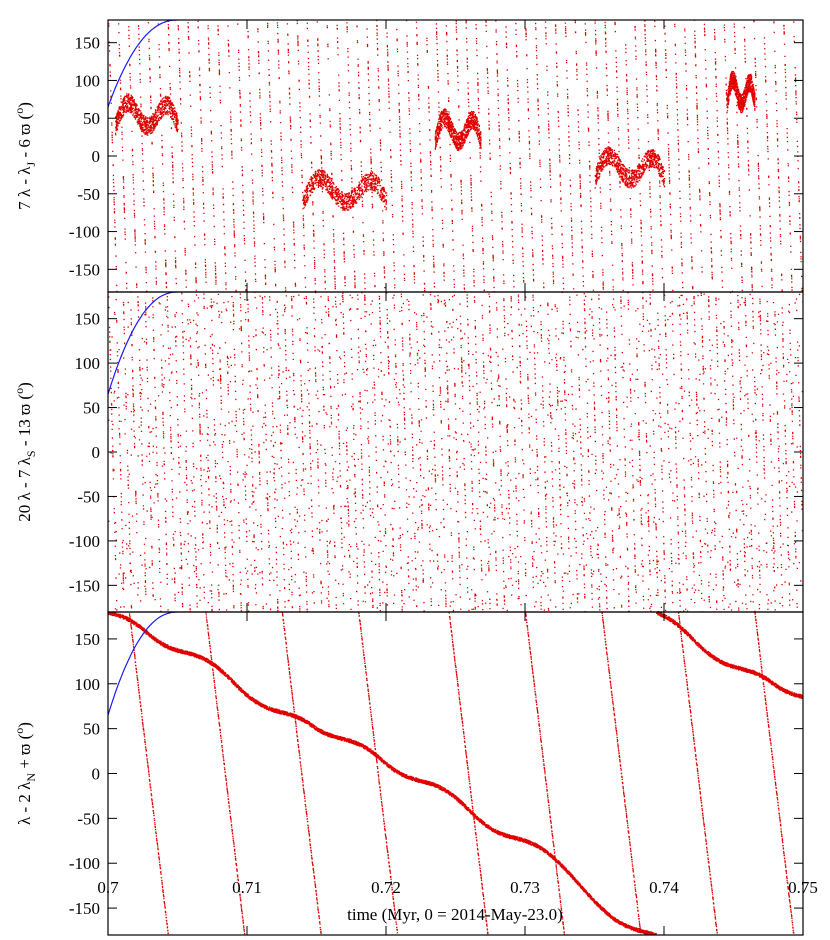 The height and width of the screenshot is (940, 830). Describe the element at coordinates (247, 887) in the screenshot. I see `x-tick-label: 0.71` at that location.